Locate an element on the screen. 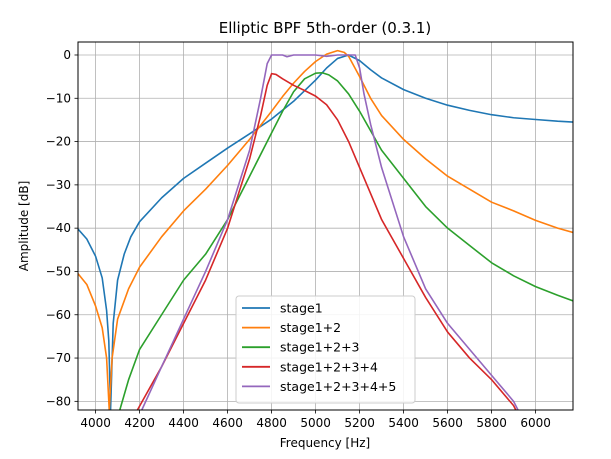 The width and height of the screenshot is (611, 459). x-tick-label: 4800 is located at coordinates (271, 423).